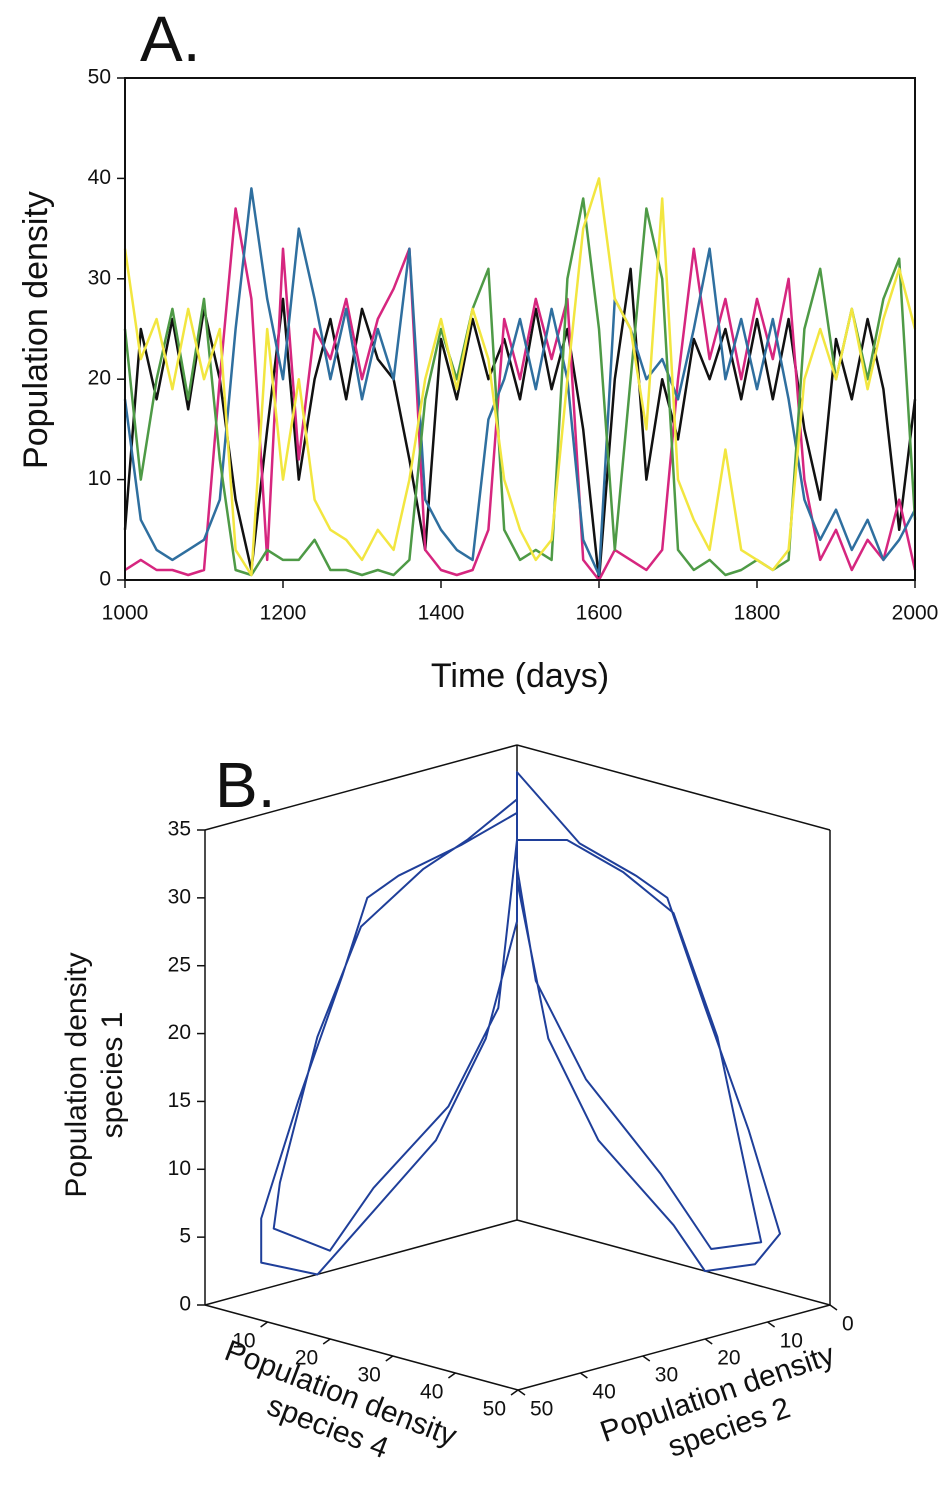 This screenshot has height=1496, width=952. I want to click on panel-label: B., so click(245, 785).